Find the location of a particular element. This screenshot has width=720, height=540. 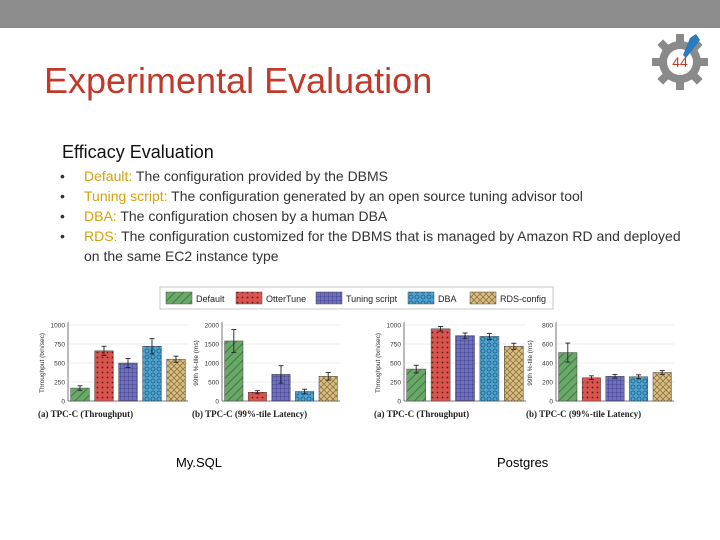

tick-label: 400 is located at coordinates (547, 364).